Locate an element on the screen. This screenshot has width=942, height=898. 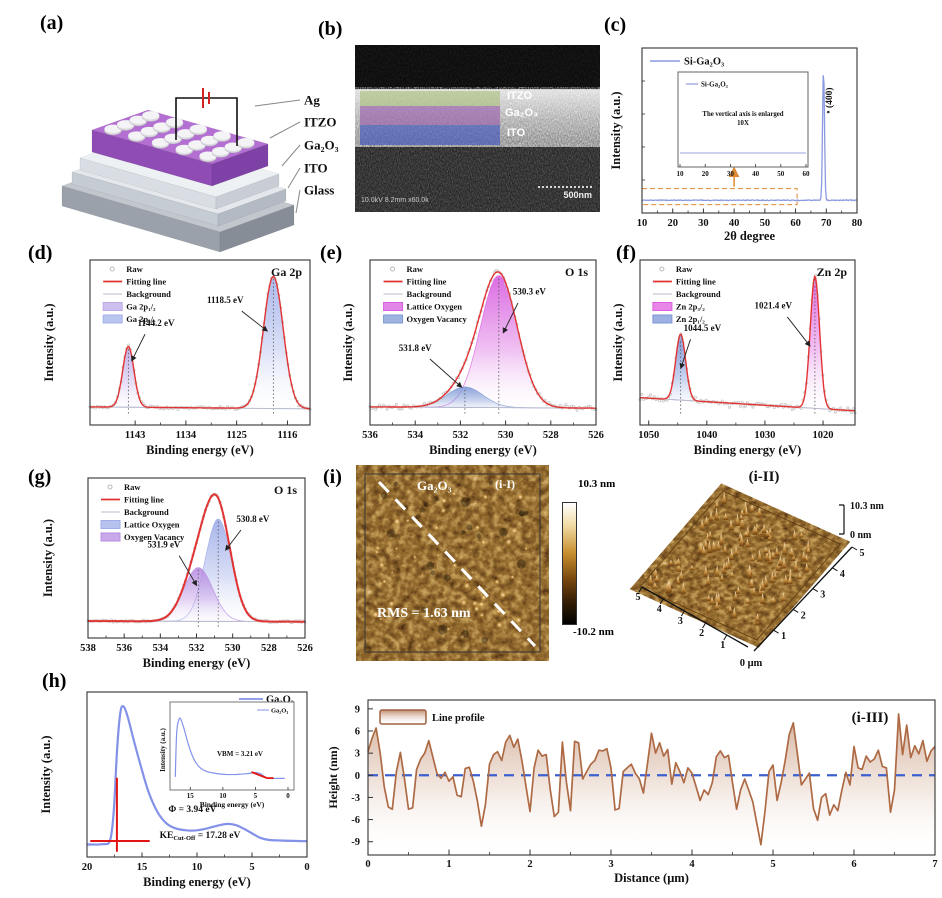
layer-label: Glass is located at coordinates (319, 190).